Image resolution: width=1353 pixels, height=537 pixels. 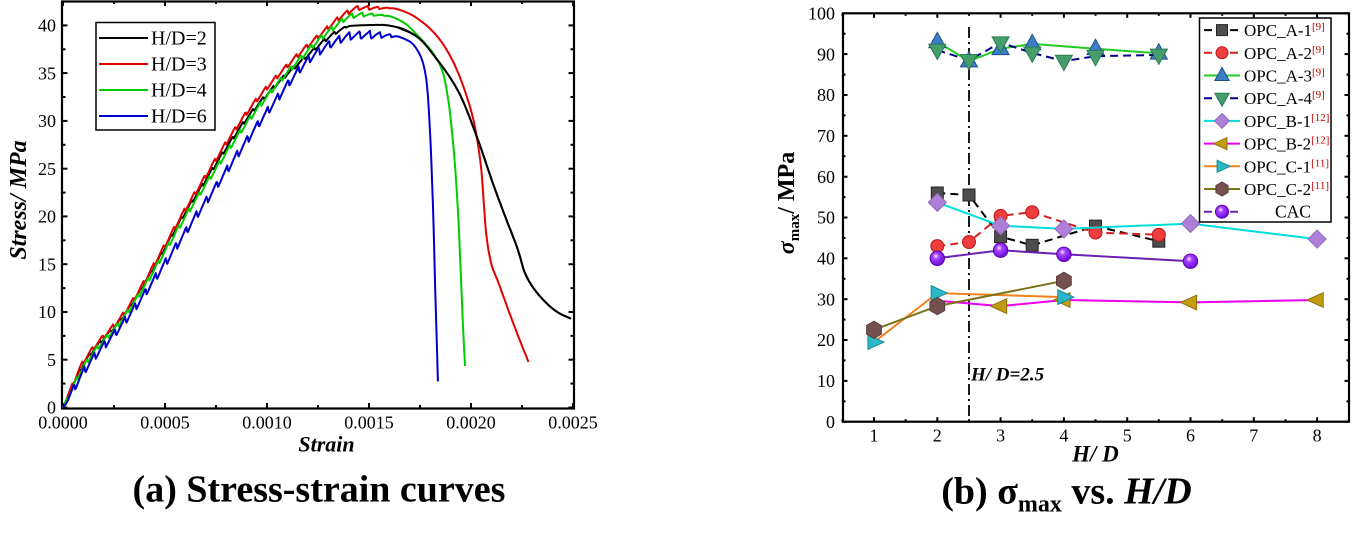 What do you see at coordinates (19, 199) in the screenshot?
I see `svg-text: Stress/ MPa` at bounding box center [19, 199].